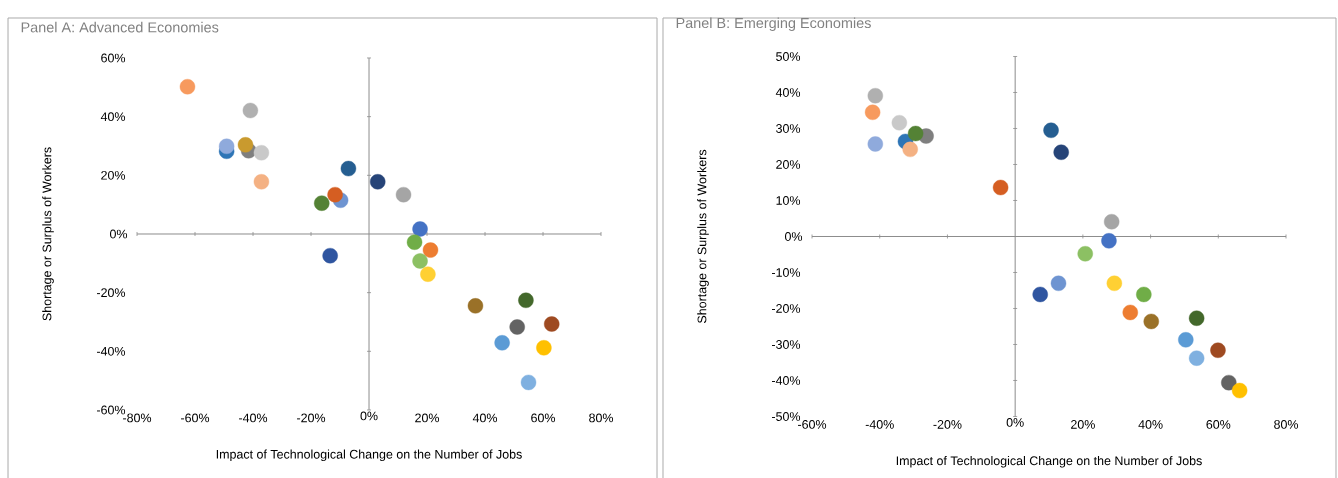  What do you see at coordinates (120, 27) in the screenshot?
I see `chart-title: Panel A: Advanced Economies` at bounding box center [120, 27].